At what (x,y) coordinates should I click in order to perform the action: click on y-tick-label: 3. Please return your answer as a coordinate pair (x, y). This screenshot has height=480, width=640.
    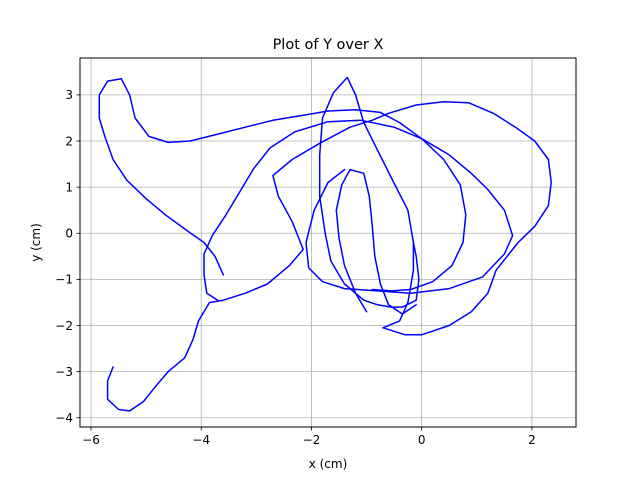
    Looking at the image, I should click on (69, 95).